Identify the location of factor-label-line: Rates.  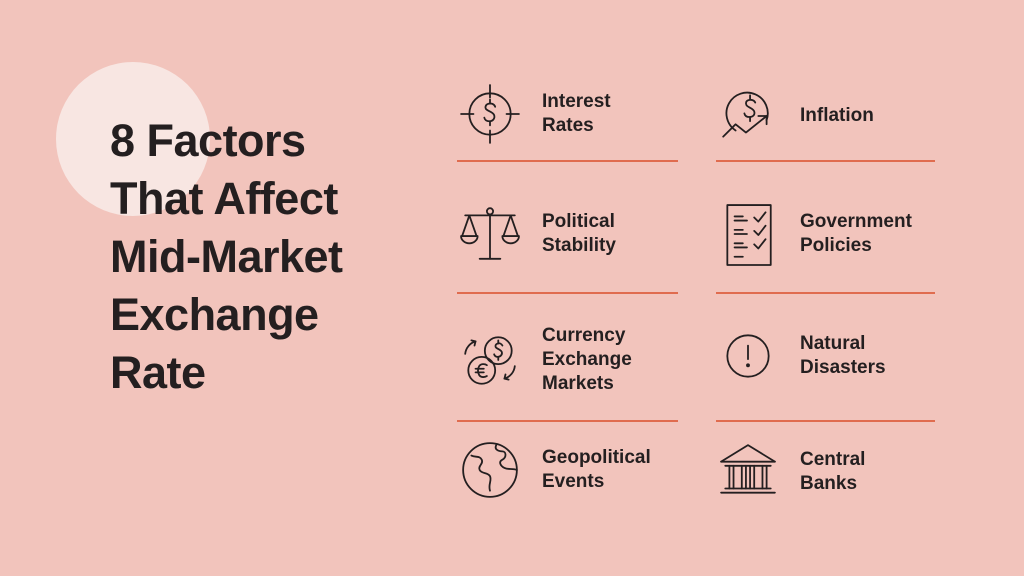
(568, 125).